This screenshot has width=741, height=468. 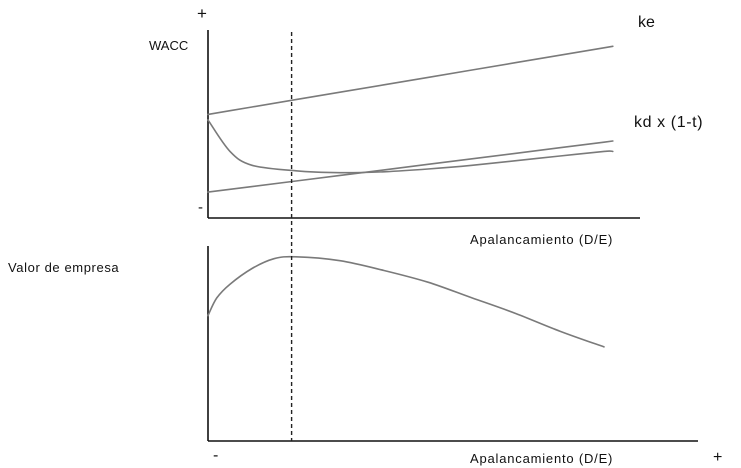 What do you see at coordinates (63, 267) in the screenshot?
I see `valor-y-axis-label: Valor de empresa` at bounding box center [63, 267].